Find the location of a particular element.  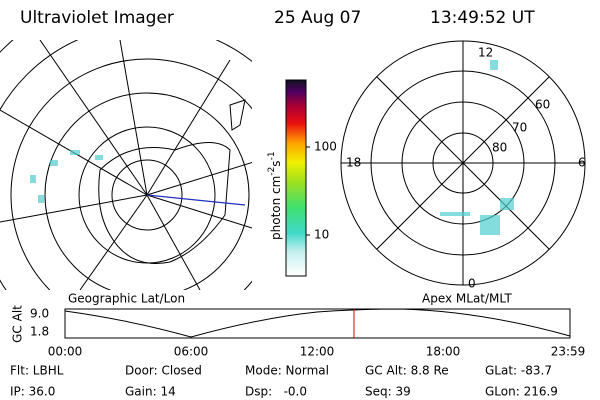

time-label: 06:00 is located at coordinates (191, 352).